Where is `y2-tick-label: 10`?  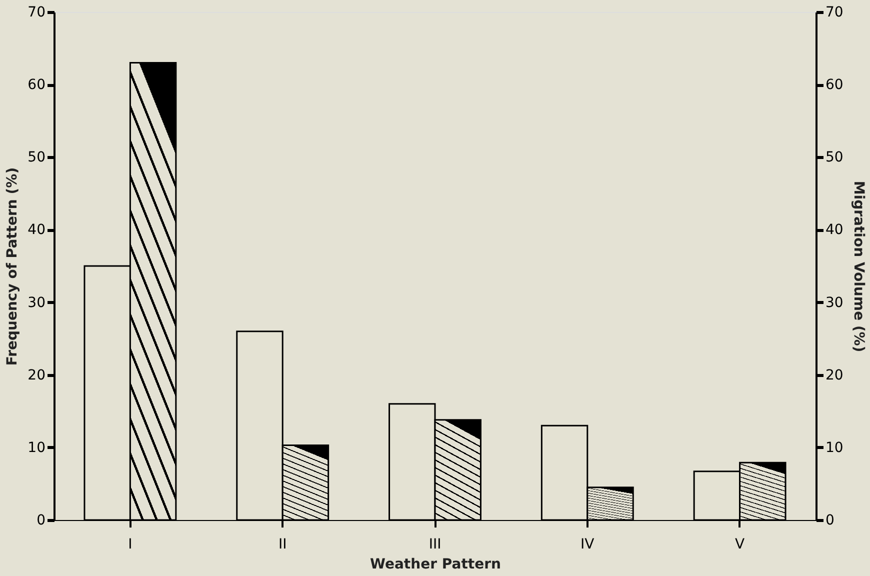
y2-tick-label: 10 is located at coordinates (835, 448).